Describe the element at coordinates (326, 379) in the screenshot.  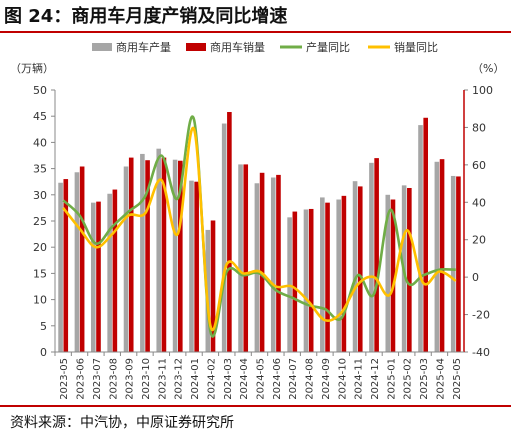
I see `x-tick-label: 2024-09` at that location.